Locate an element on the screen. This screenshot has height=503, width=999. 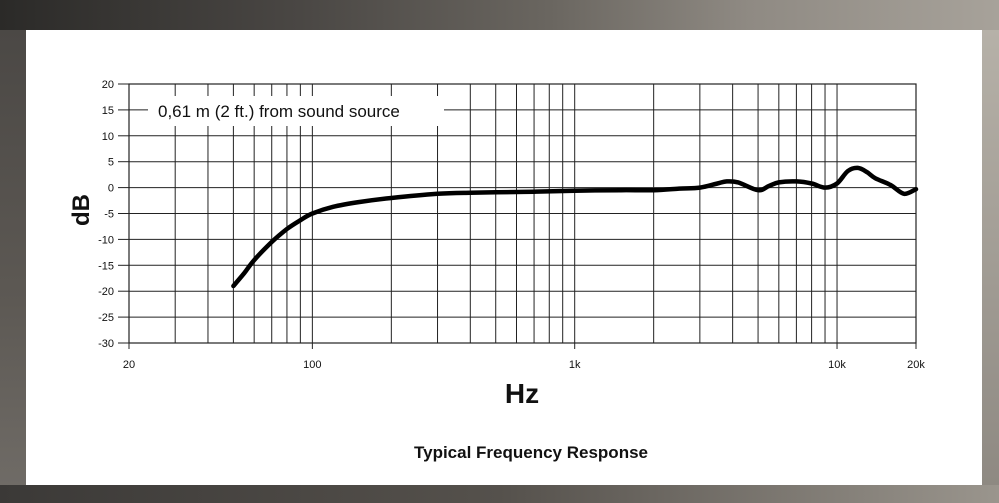
y-tick-label: -30 is located at coordinates (106, 344).